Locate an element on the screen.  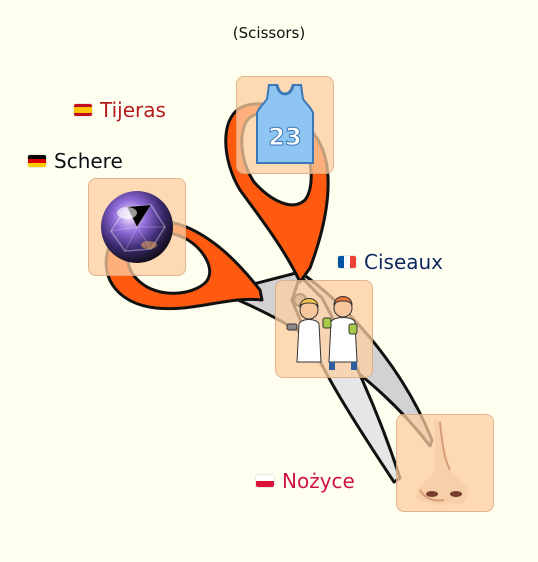
basketball-jersey-icon: 23 is located at coordinates (285, 124).